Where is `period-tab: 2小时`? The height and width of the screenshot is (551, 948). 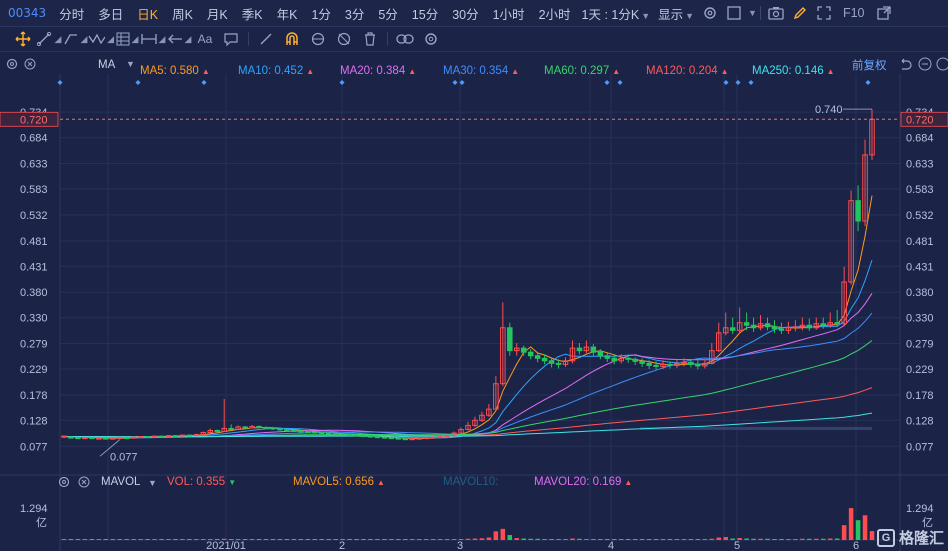 period-tab: 2小时 is located at coordinates (554, 14).